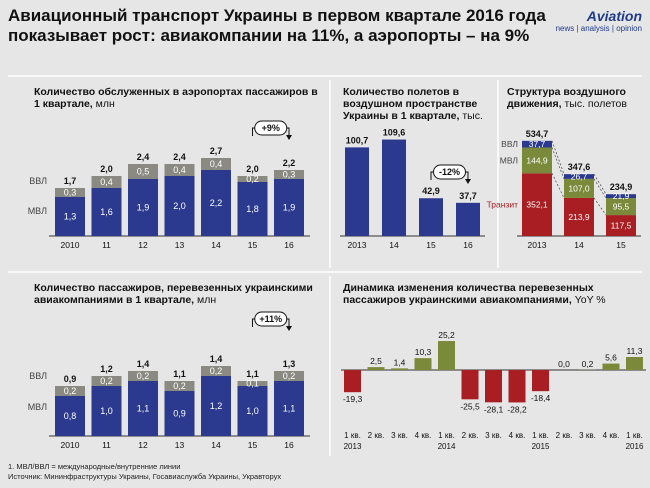 The width and height of the screenshot is (650, 488). What do you see at coordinates (253, 245) in the screenshot?
I see `airports-tick-label: 15` at bounding box center [253, 245].